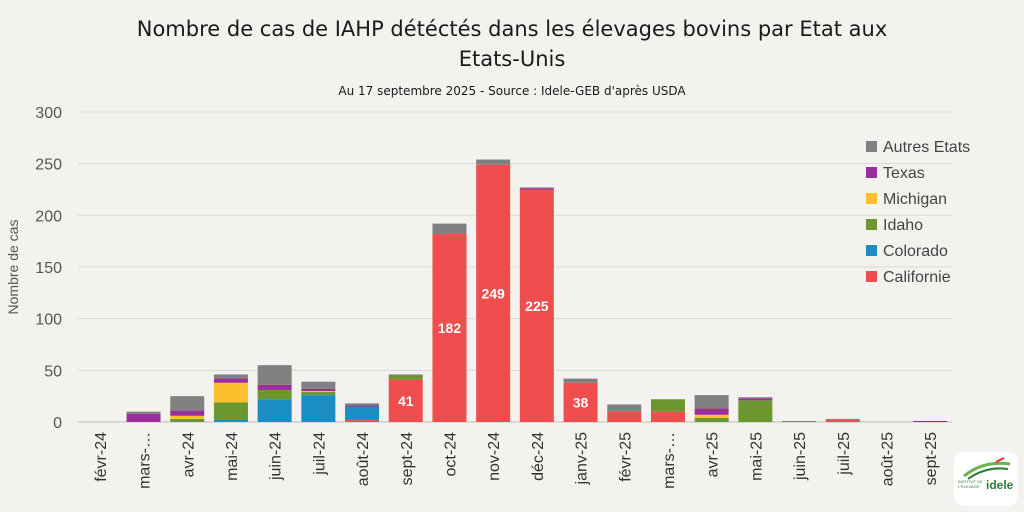 Image resolution: width=1024 pixels, height=512 pixels. What do you see at coordinates (493, 347) in the screenshot?
I see `data-labels: 41 182 249 225 38` at bounding box center [493, 347].